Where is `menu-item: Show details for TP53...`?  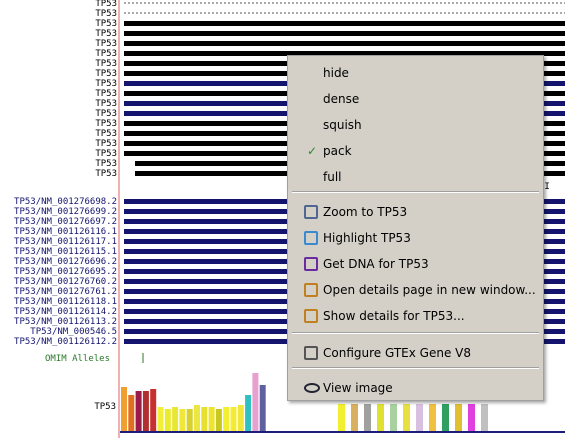
menu-item: Show details for TP53... is located at coordinates (415, 316).